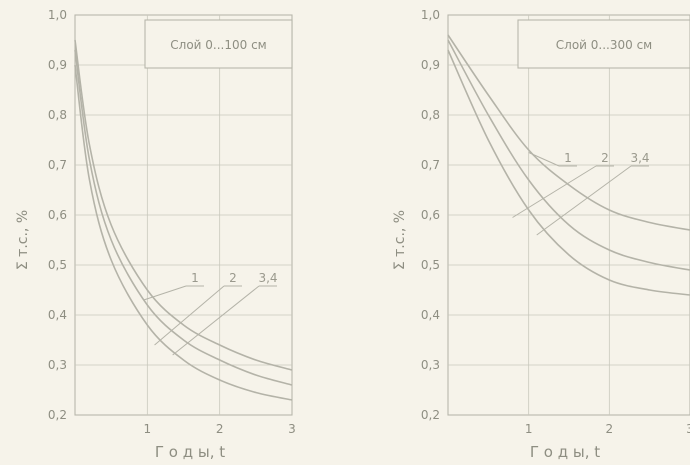  I want to click on chart-title: Слой 0...100 см, so click(218, 45).